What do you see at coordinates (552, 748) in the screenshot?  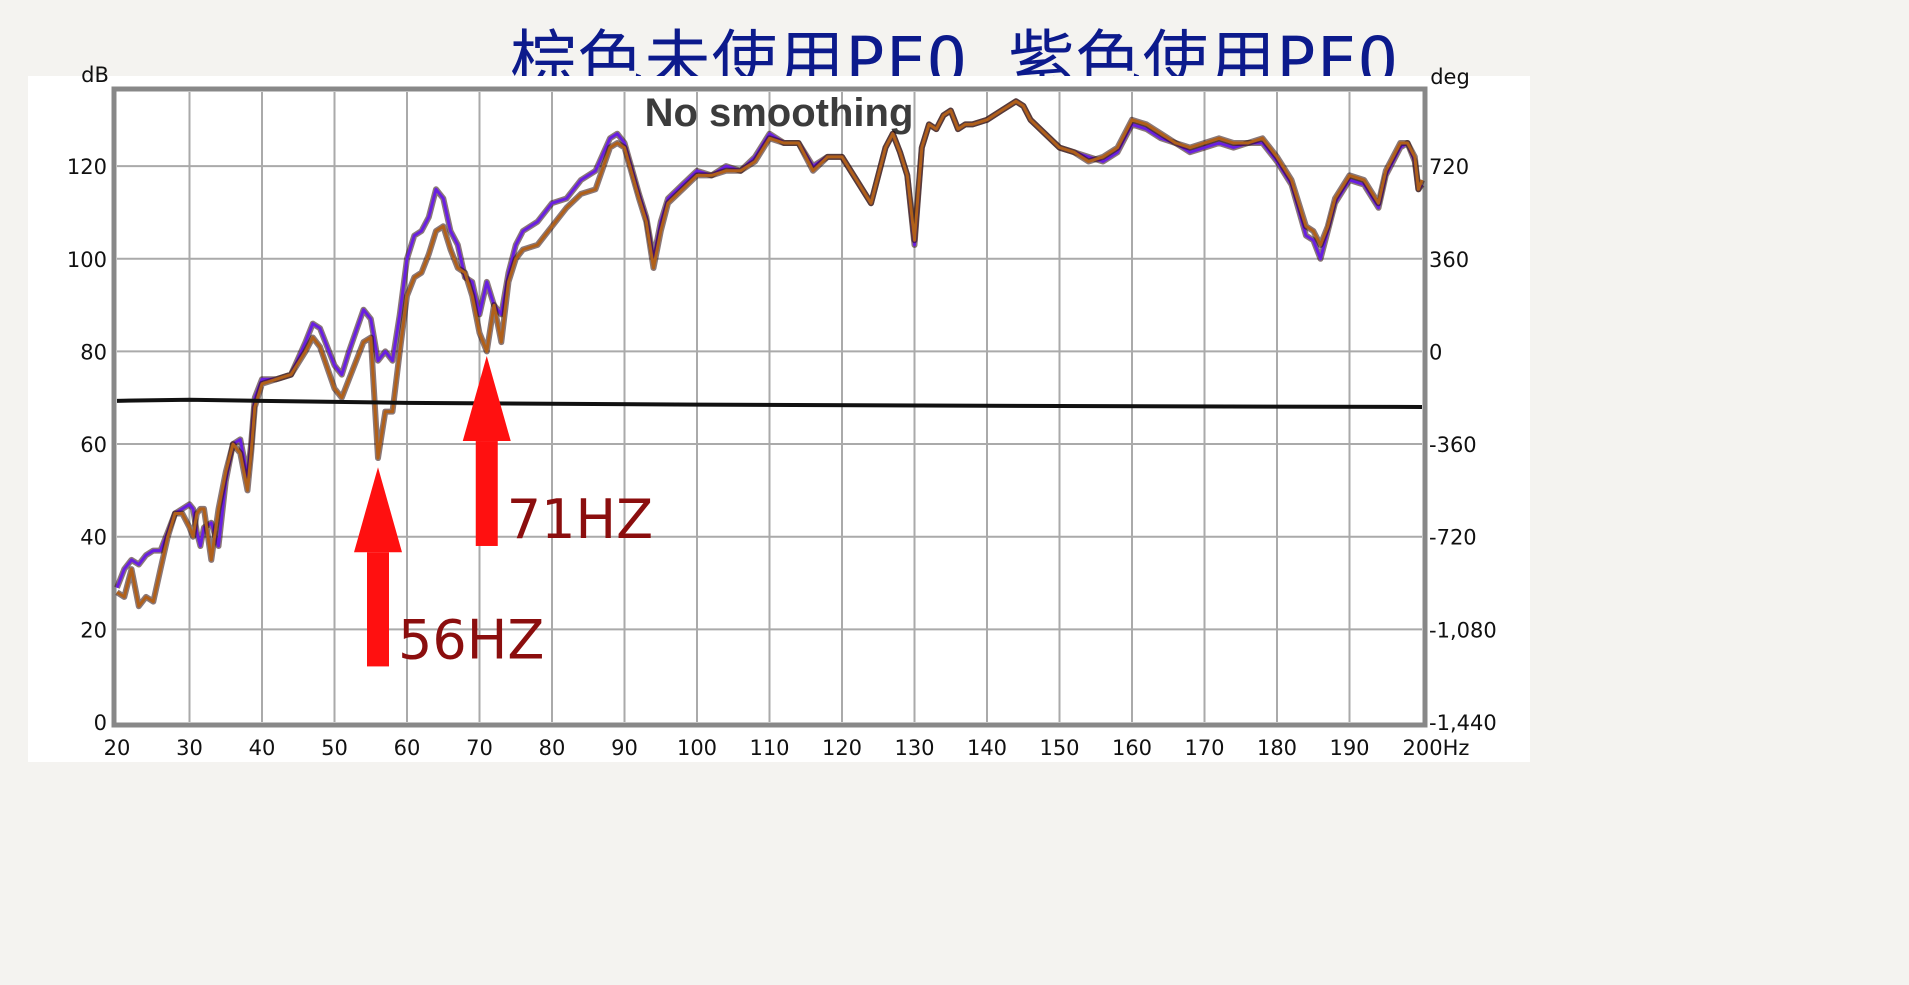 I see `x-tick-label: 80` at bounding box center [552, 748].